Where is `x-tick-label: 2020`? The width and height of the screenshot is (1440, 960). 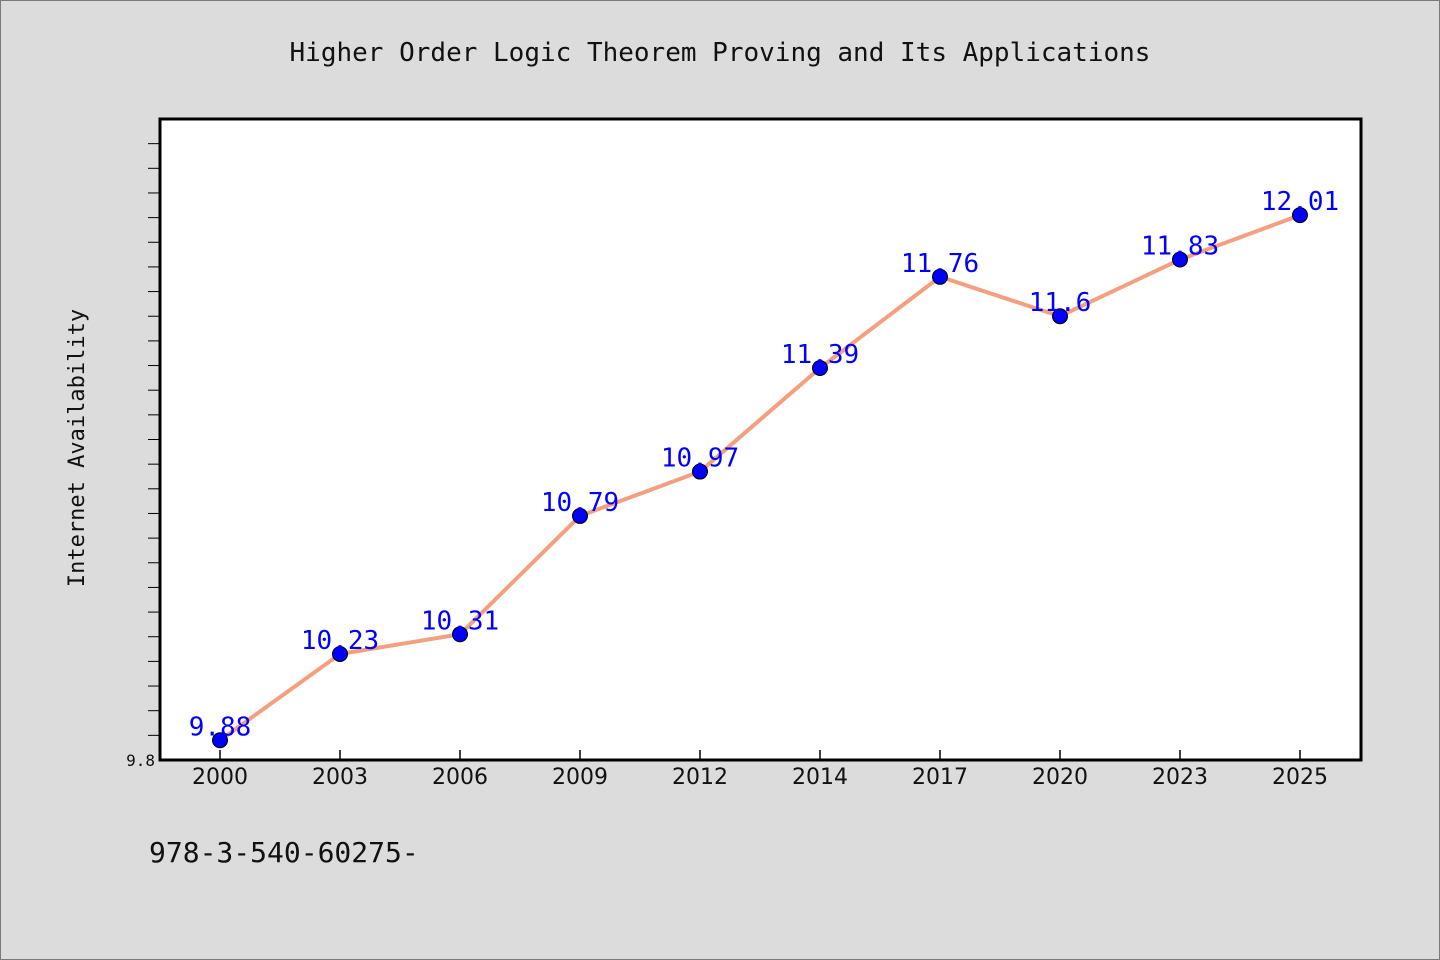
x-tick-label: 2020 is located at coordinates (1060, 777).